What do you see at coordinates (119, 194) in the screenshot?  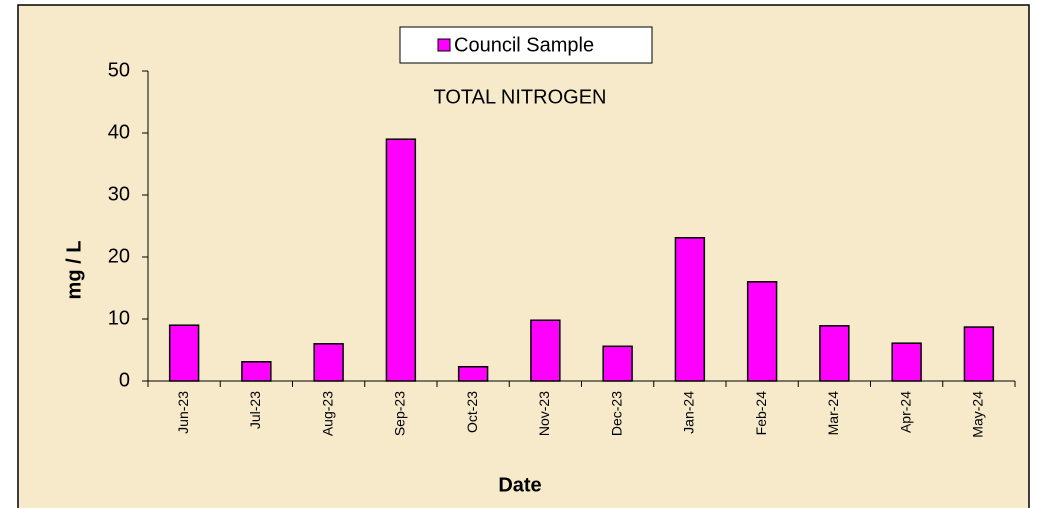 I see `y-tick-label: 30` at bounding box center [119, 194].